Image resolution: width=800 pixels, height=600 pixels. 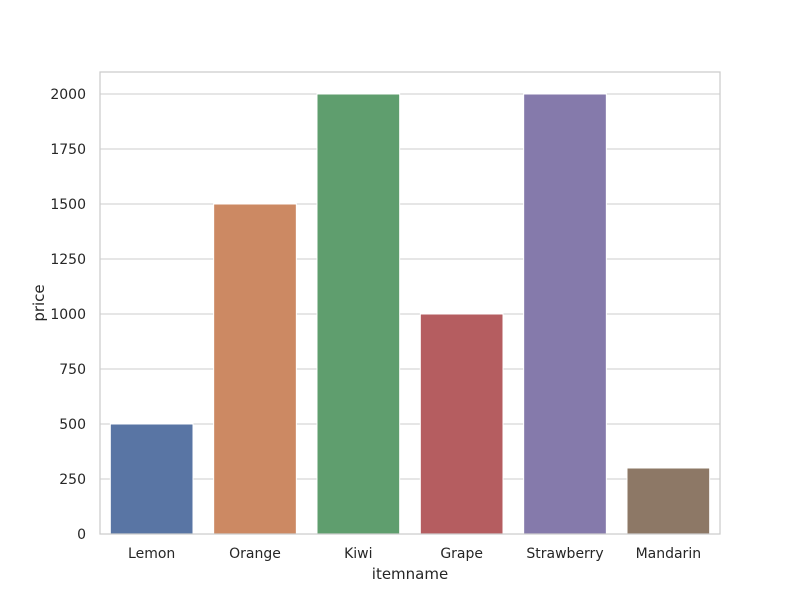 What do you see at coordinates (358, 554) in the screenshot?
I see `x-tick-label-kiwi: Kiwi` at bounding box center [358, 554].